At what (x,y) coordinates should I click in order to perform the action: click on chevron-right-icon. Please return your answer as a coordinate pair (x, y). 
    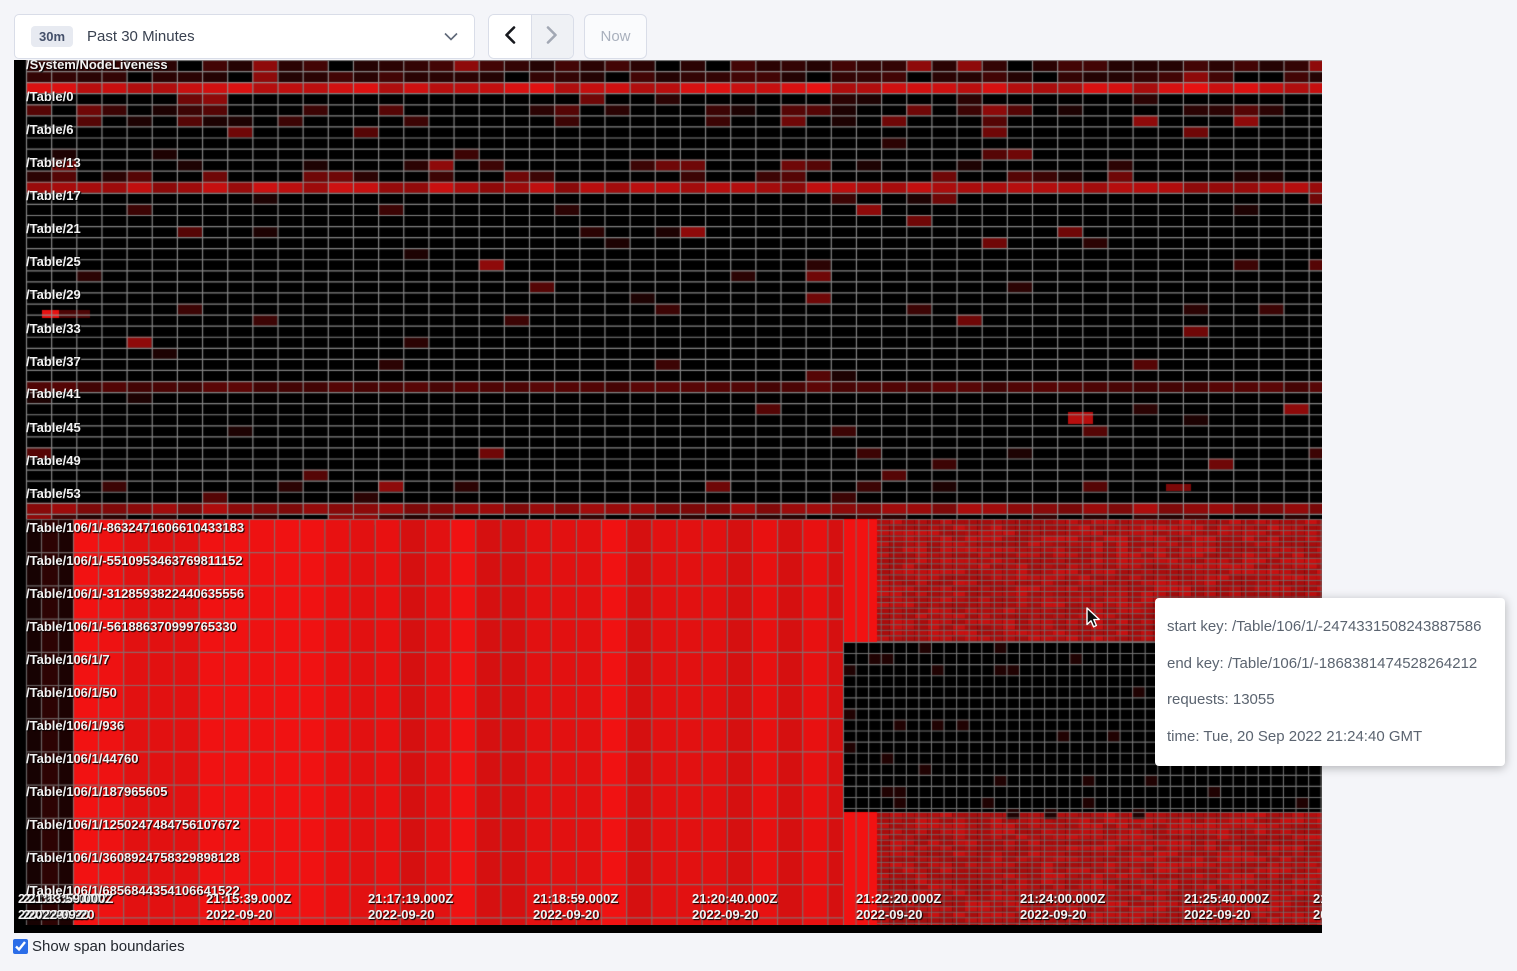
    Looking at the image, I should click on (552, 36).